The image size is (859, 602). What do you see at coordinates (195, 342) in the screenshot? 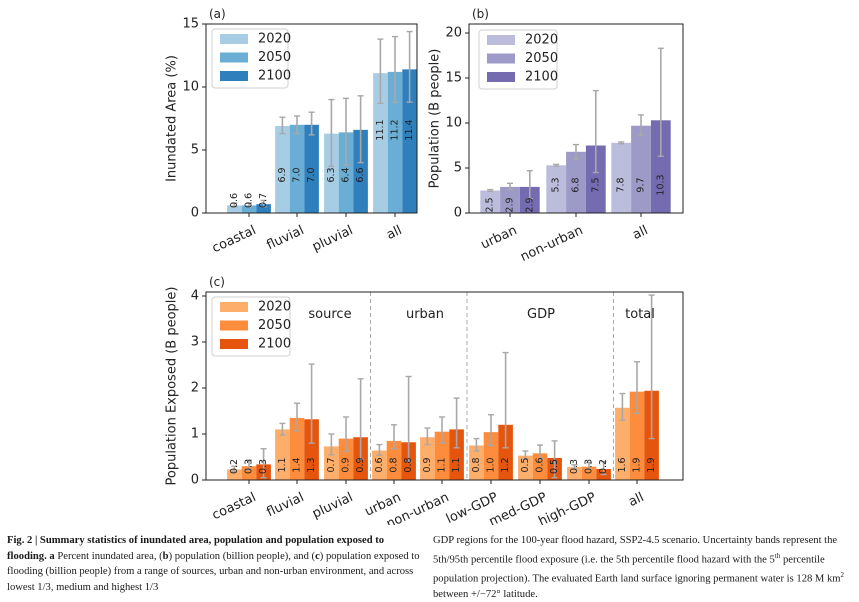
I see `y-tick-label: 3` at bounding box center [195, 342].